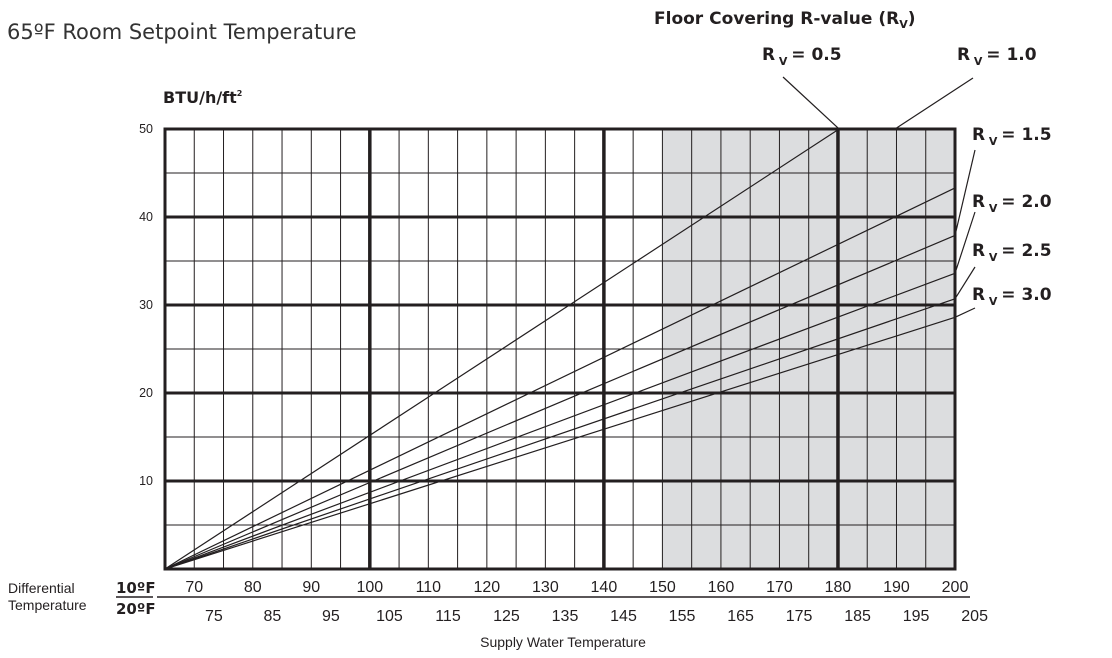 This screenshot has width=1112, height=658. I want to click on x-tick-label-20f: 195, so click(916, 616).